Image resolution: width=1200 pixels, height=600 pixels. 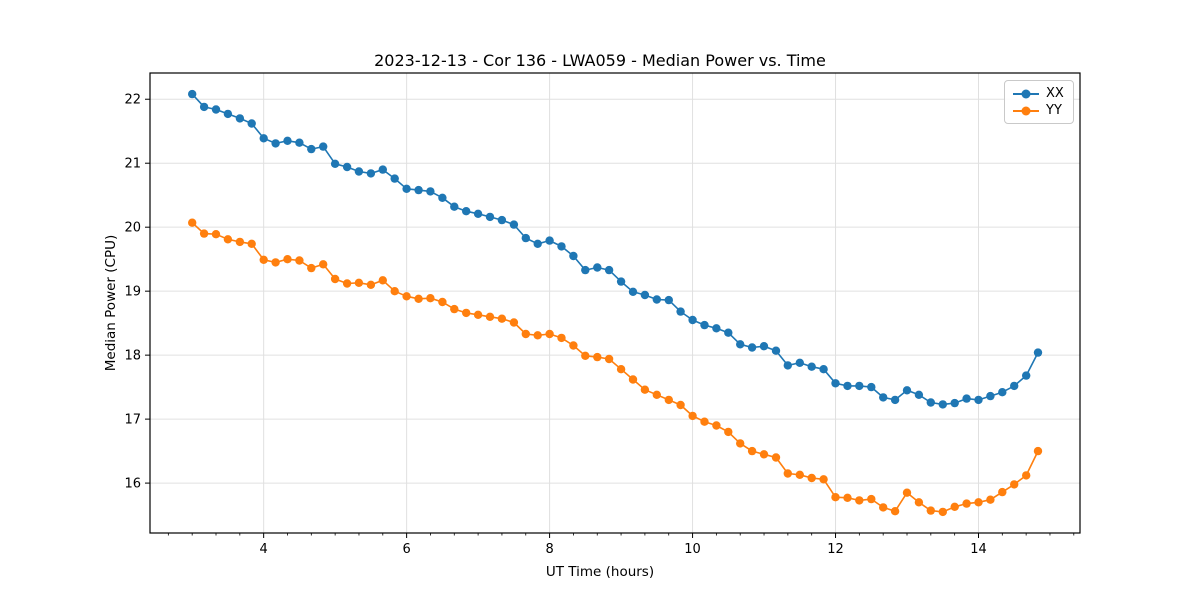 I want to click on x-tick-label: 14, so click(x=978, y=549).